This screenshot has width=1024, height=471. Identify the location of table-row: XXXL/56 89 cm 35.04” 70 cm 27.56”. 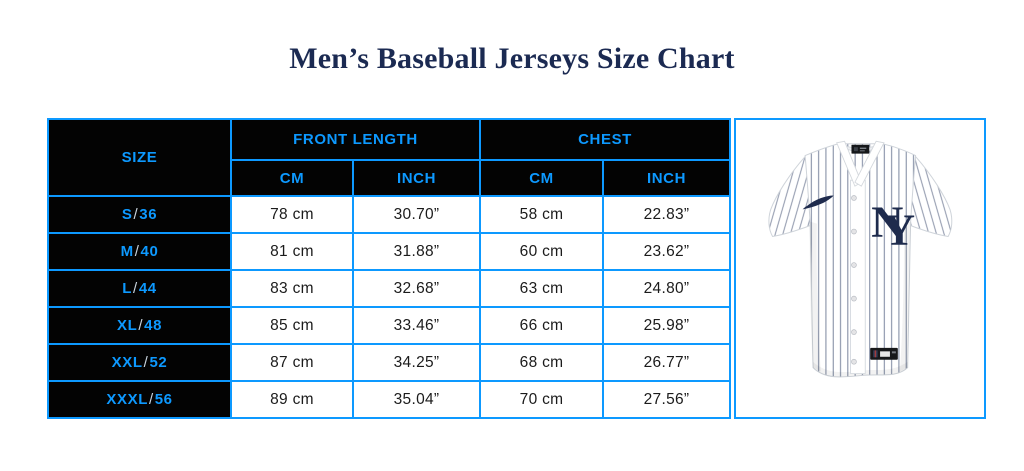
(389, 399).